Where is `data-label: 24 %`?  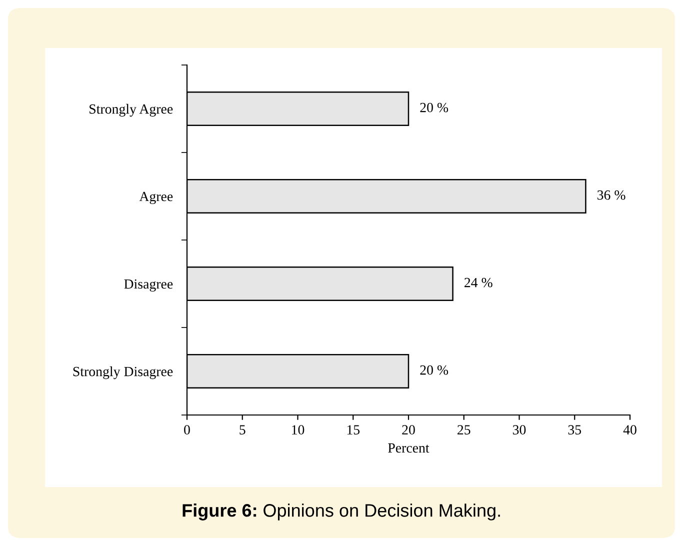
data-label: 24 % is located at coordinates (478, 283).